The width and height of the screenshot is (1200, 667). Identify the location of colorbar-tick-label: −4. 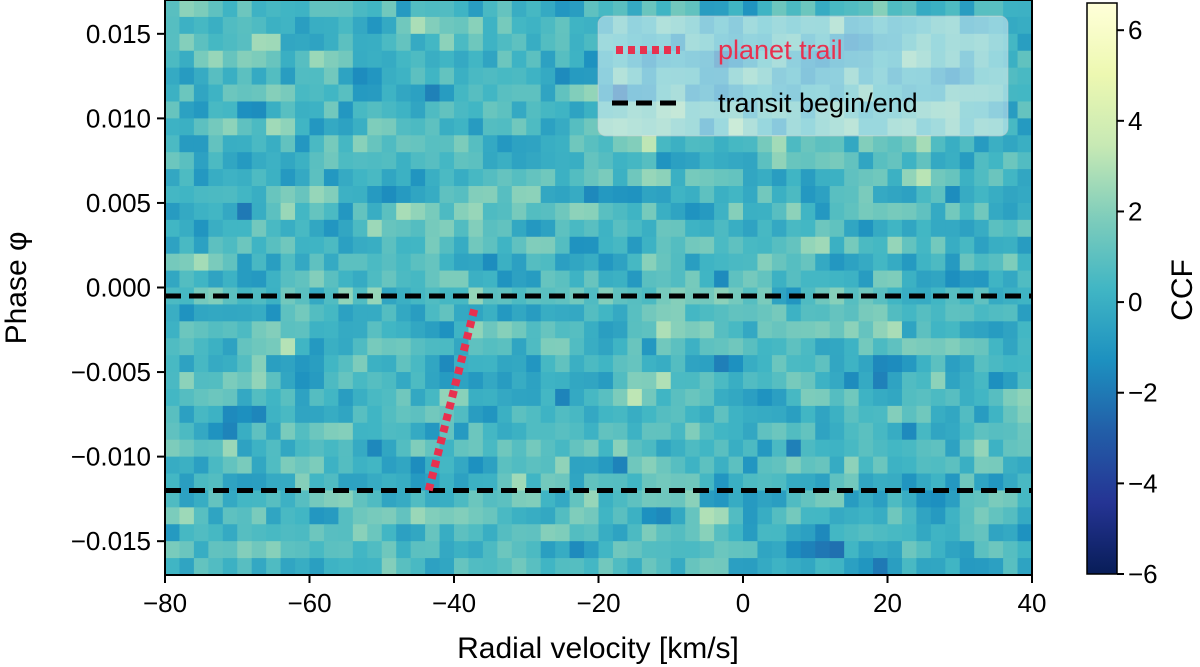
(1143, 483).